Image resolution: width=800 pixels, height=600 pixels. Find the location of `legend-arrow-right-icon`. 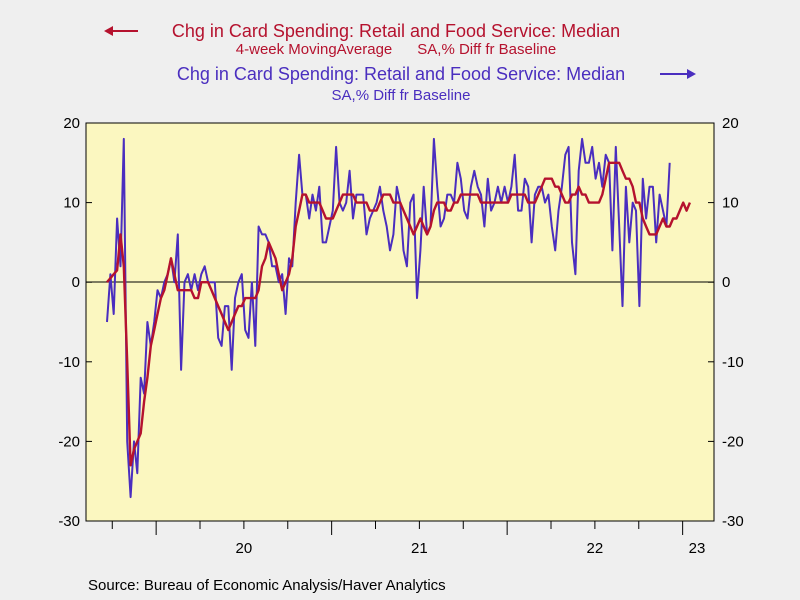

legend-arrow-right-icon is located at coordinates (691, 74).